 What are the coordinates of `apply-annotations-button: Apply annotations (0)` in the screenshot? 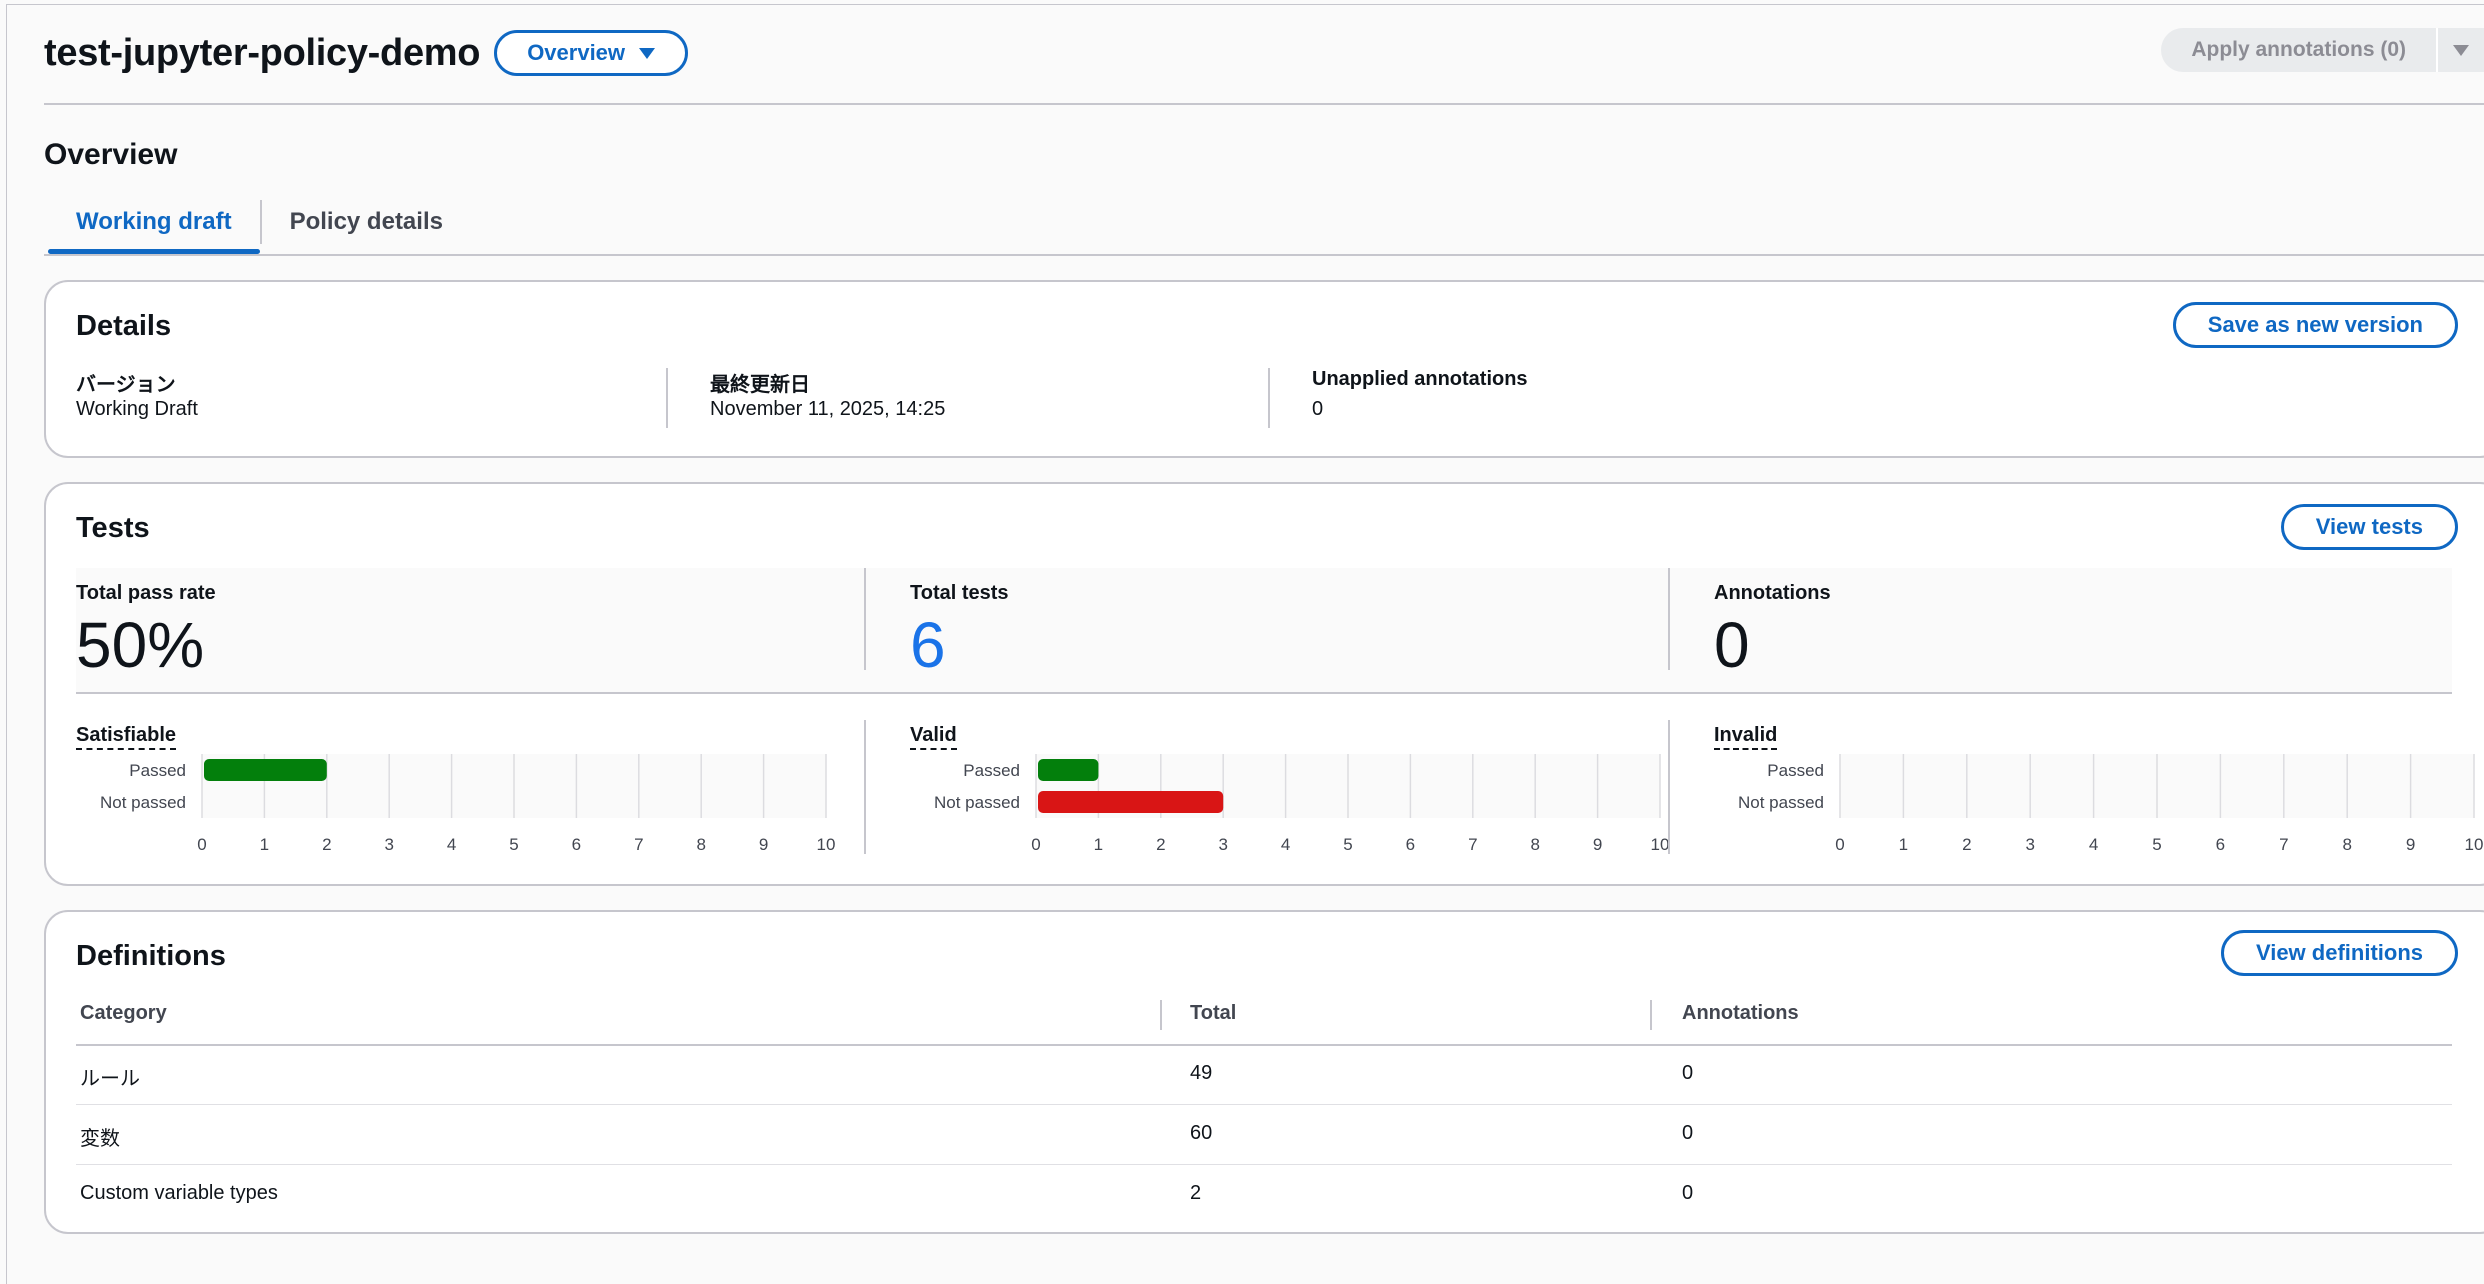 It's located at (2298, 50).